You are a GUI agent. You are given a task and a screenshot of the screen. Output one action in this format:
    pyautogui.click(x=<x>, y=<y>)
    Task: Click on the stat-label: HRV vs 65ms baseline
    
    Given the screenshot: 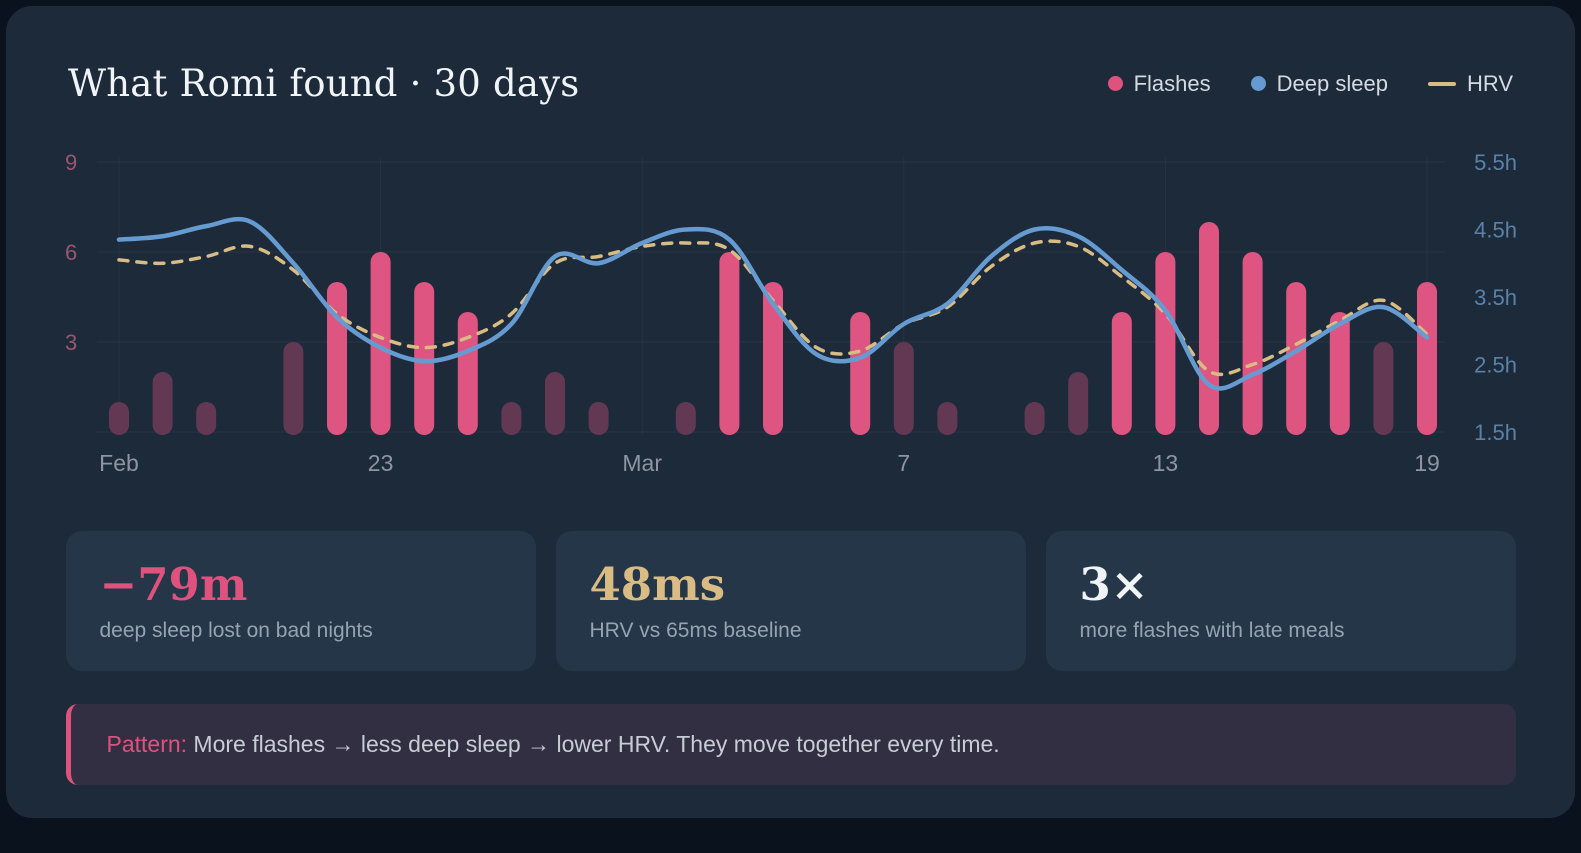 What is the action you would take?
    pyautogui.click(x=695, y=631)
    